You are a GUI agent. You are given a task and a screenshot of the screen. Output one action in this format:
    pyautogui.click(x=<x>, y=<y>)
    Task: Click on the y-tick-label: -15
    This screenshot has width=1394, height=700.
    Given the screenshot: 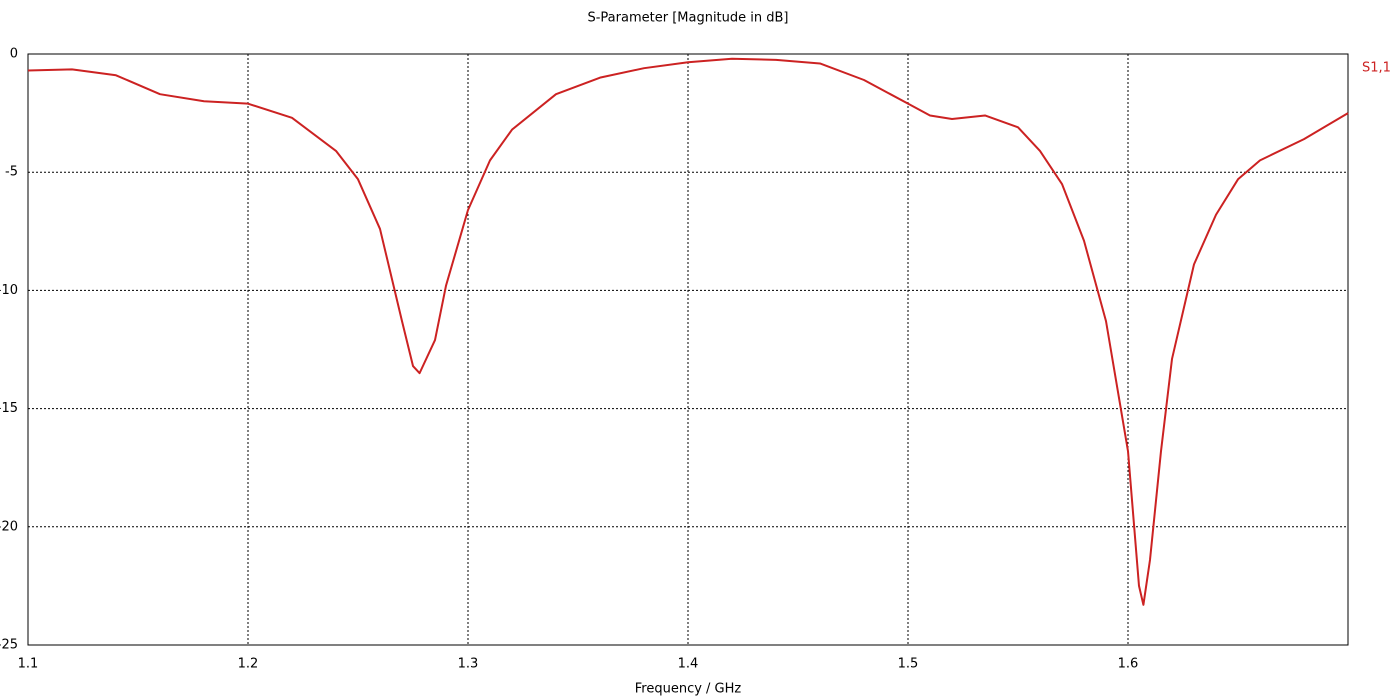 What is the action you would take?
    pyautogui.click(x=9, y=408)
    